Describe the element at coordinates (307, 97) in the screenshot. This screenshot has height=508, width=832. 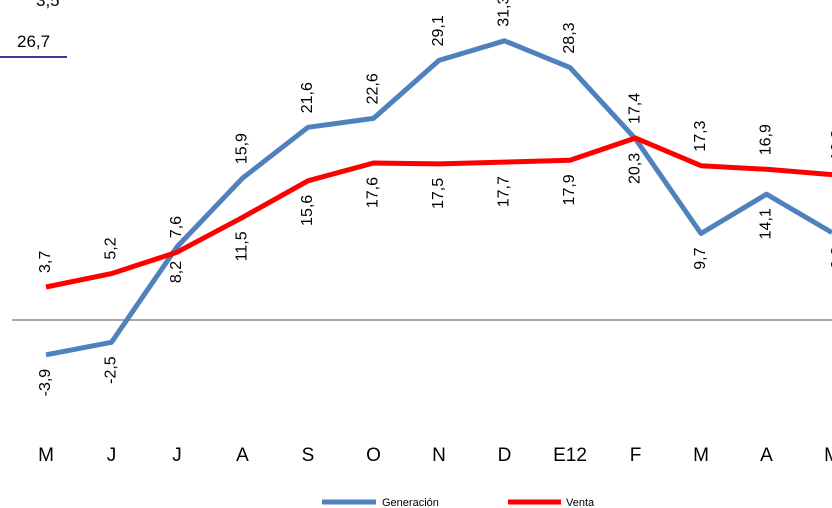
I see `data-label-generacion: 21,6` at that location.